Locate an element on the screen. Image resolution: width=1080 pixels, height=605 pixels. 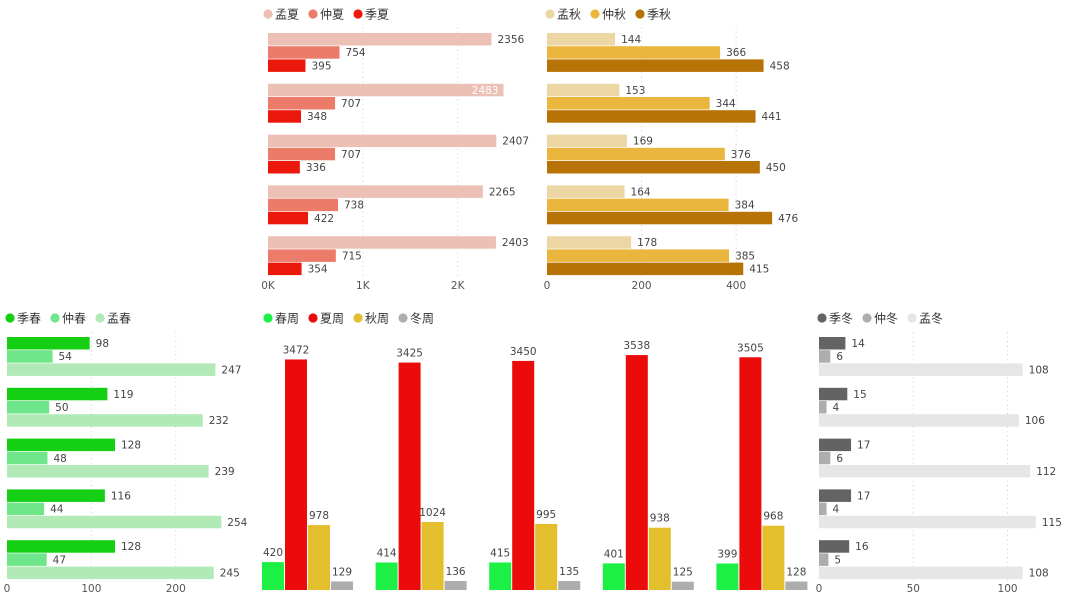
data-label: 968 is located at coordinates (773, 517).